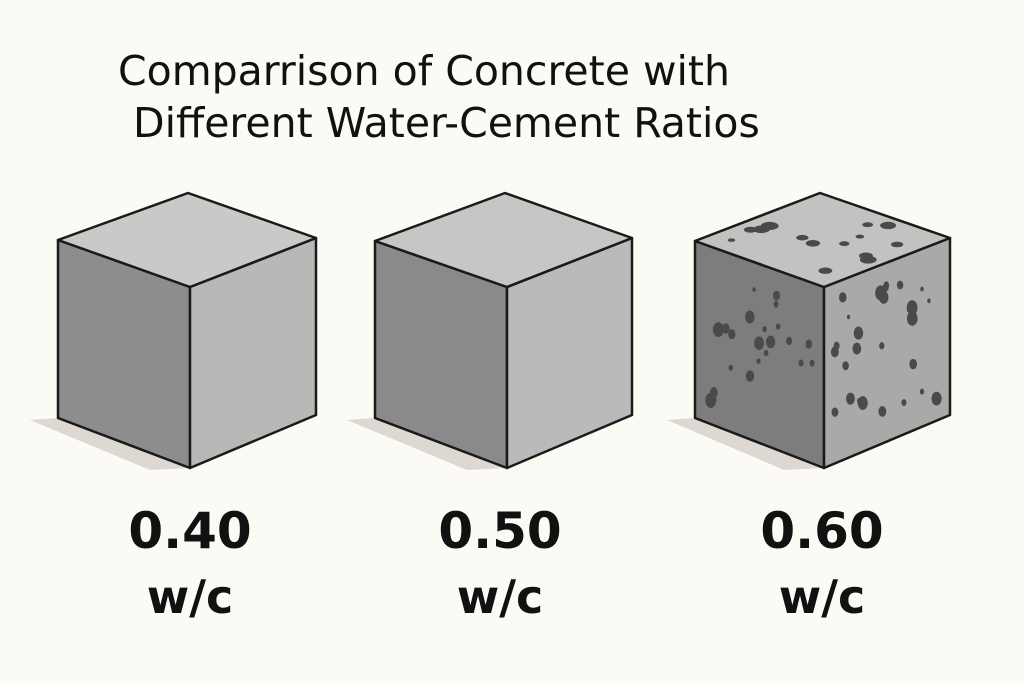 This screenshot has width=1024, height=683. What do you see at coordinates (189, 531) in the screenshot?
I see `ratio-label: 0.40` at bounding box center [189, 531].